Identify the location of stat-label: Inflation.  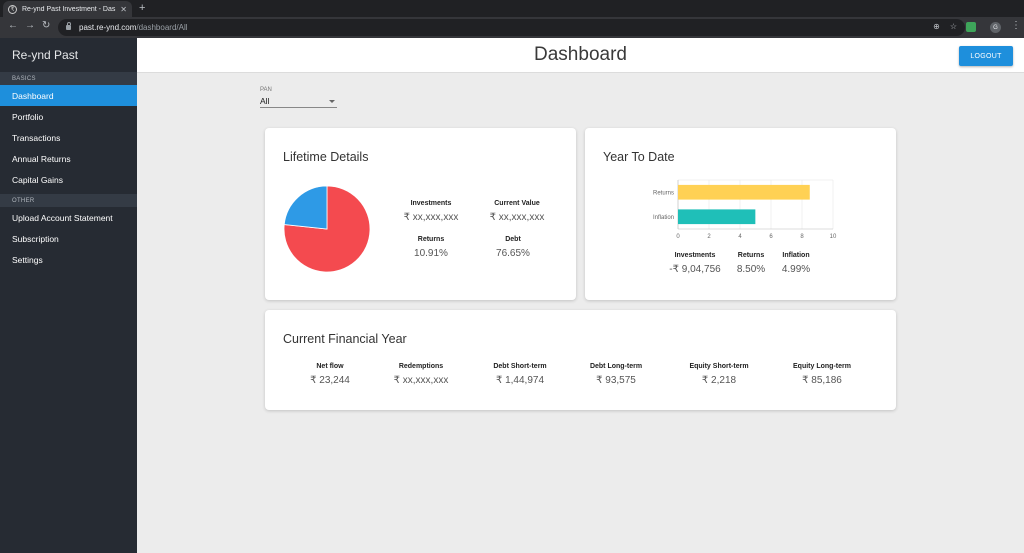
(796, 255).